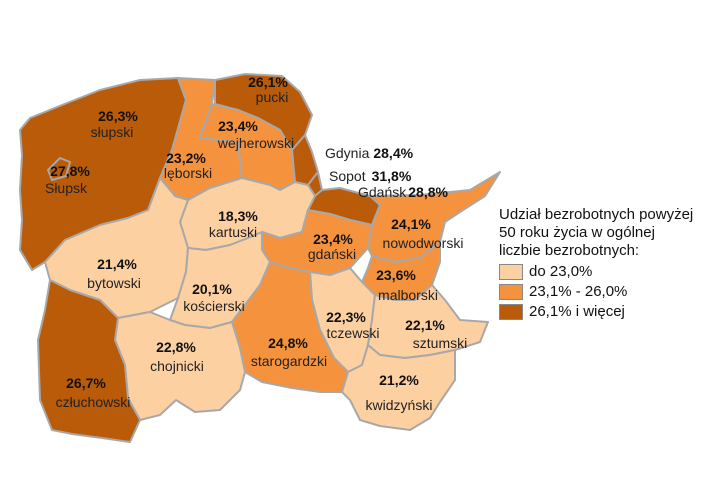 The width and height of the screenshot is (710, 504). What do you see at coordinates (188, 173) in the screenshot?
I see `region-name-leborski: lęborski` at bounding box center [188, 173].